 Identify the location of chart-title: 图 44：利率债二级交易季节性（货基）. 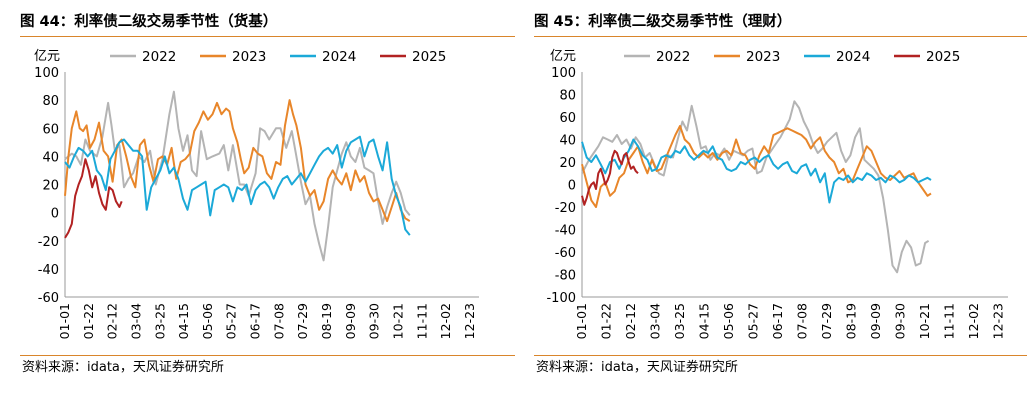
(149, 22).